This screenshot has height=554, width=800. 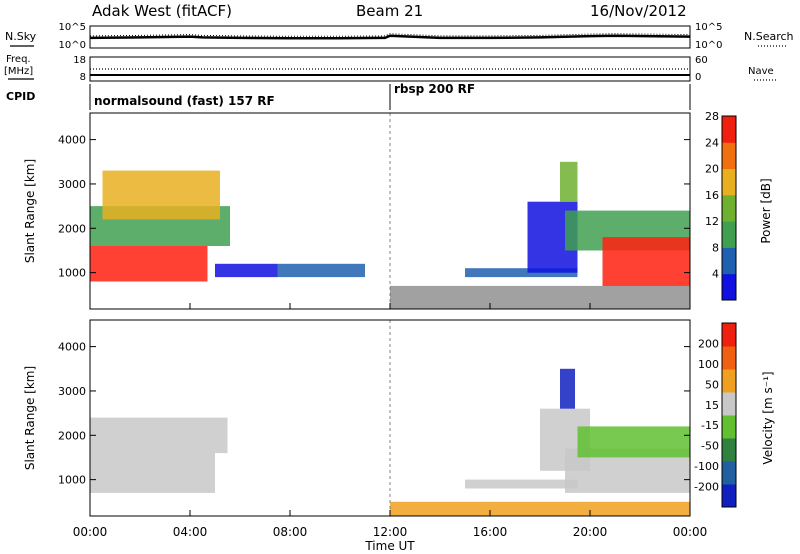 I want to click on x-tick-label-4: 16:00, so click(x=490, y=532).